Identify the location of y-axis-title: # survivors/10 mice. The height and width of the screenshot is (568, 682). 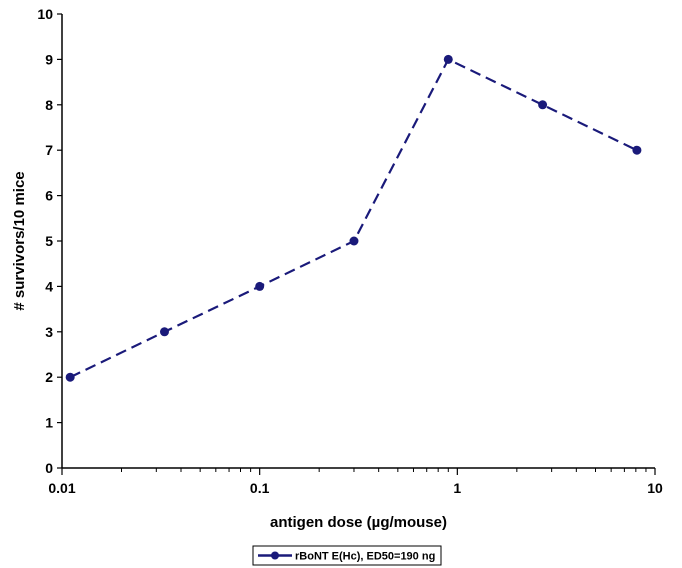
(19, 240).